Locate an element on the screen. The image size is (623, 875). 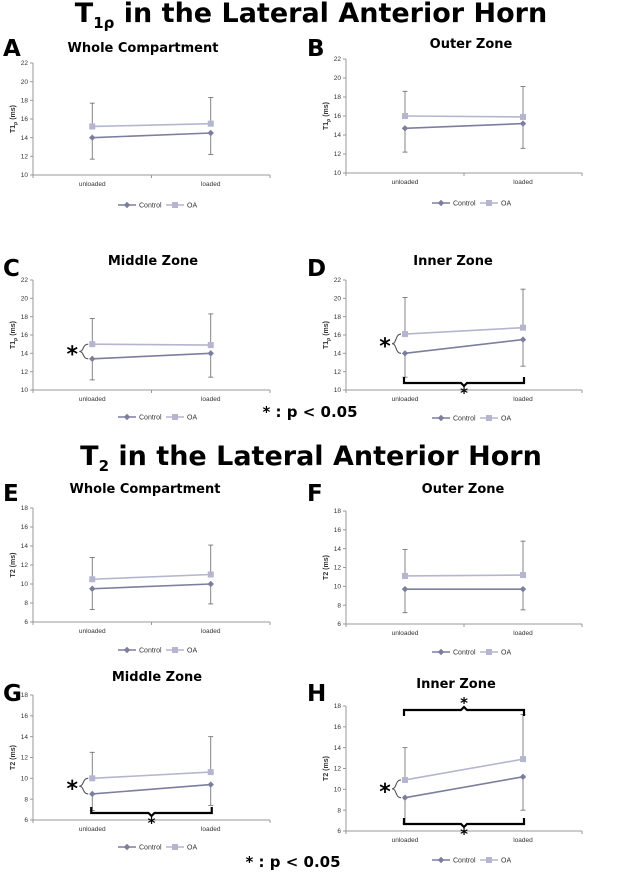
group-brace is located at coordinates (396, 343).